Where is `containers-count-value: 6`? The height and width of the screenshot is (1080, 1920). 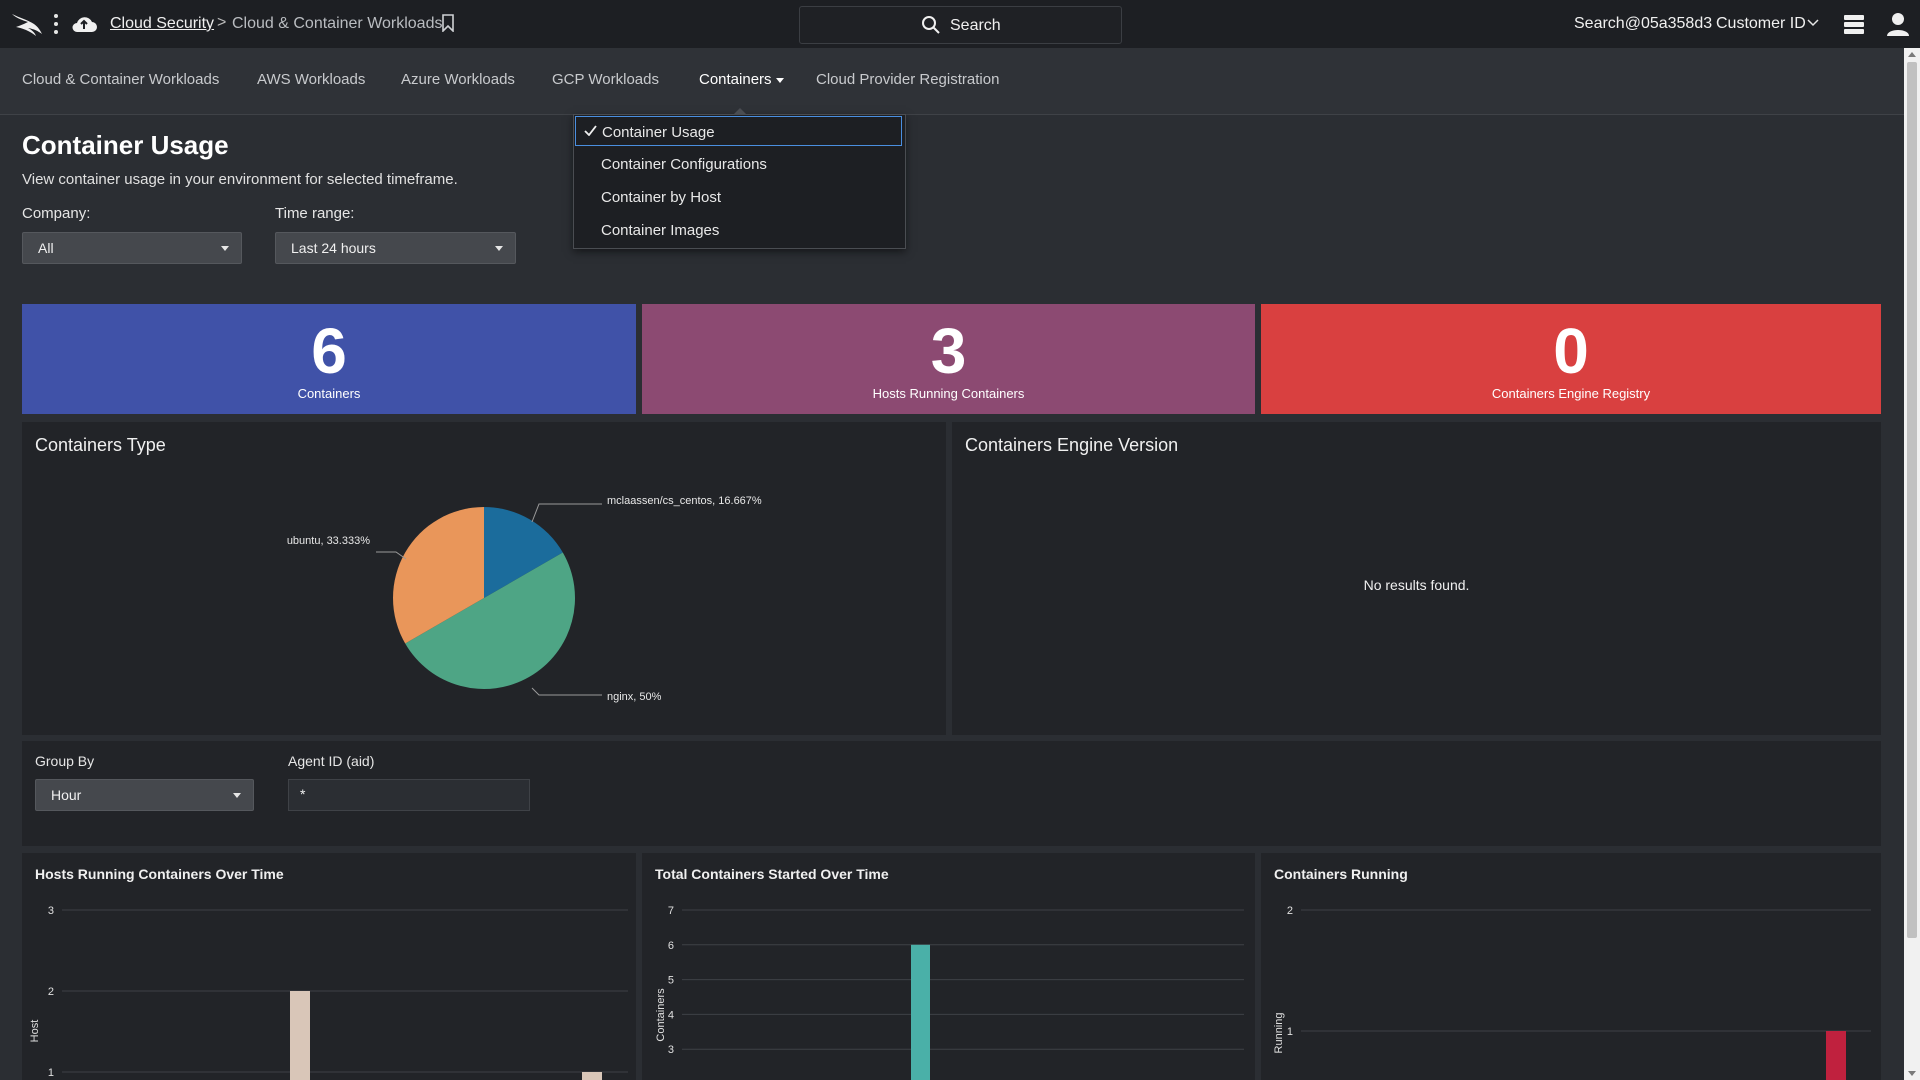 containers-count-value: 6 is located at coordinates (329, 351).